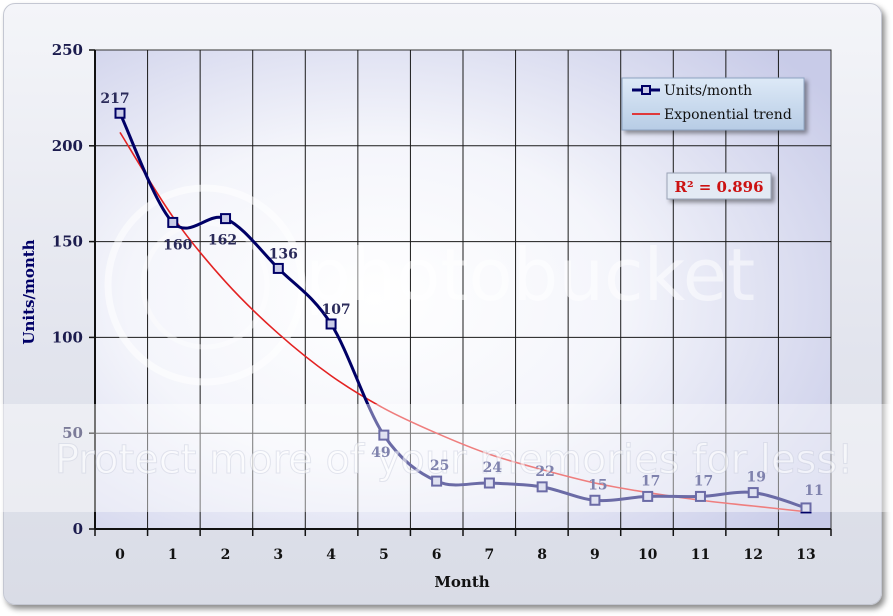 The height and width of the screenshot is (616, 893). What do you see at coordinates (278, 555) in the screenshot?
I see `x-tick-label: 3` at bounding box center [278, 555].